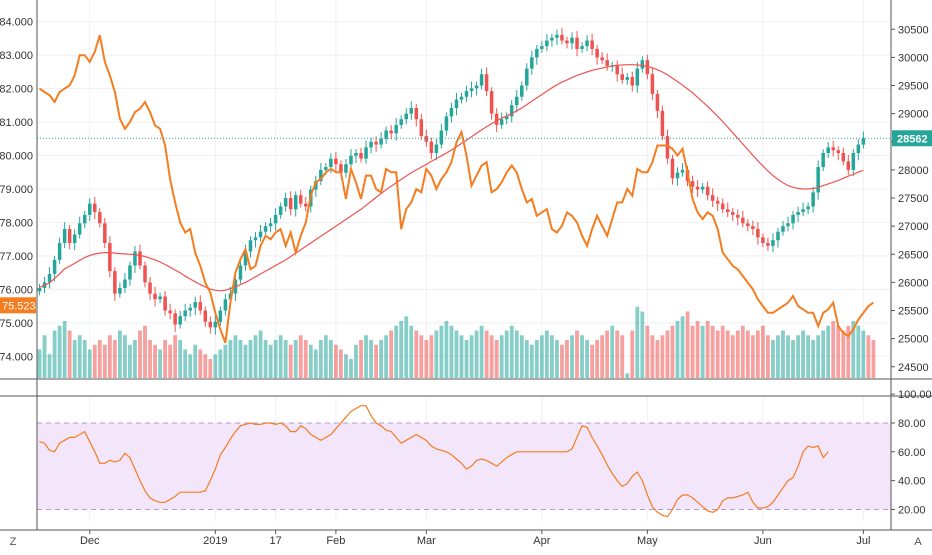  What do you see at coordinates (16, 23) in the screenshot?
I see `left-tick-label: 84.000` at bounding box center [16, 23].